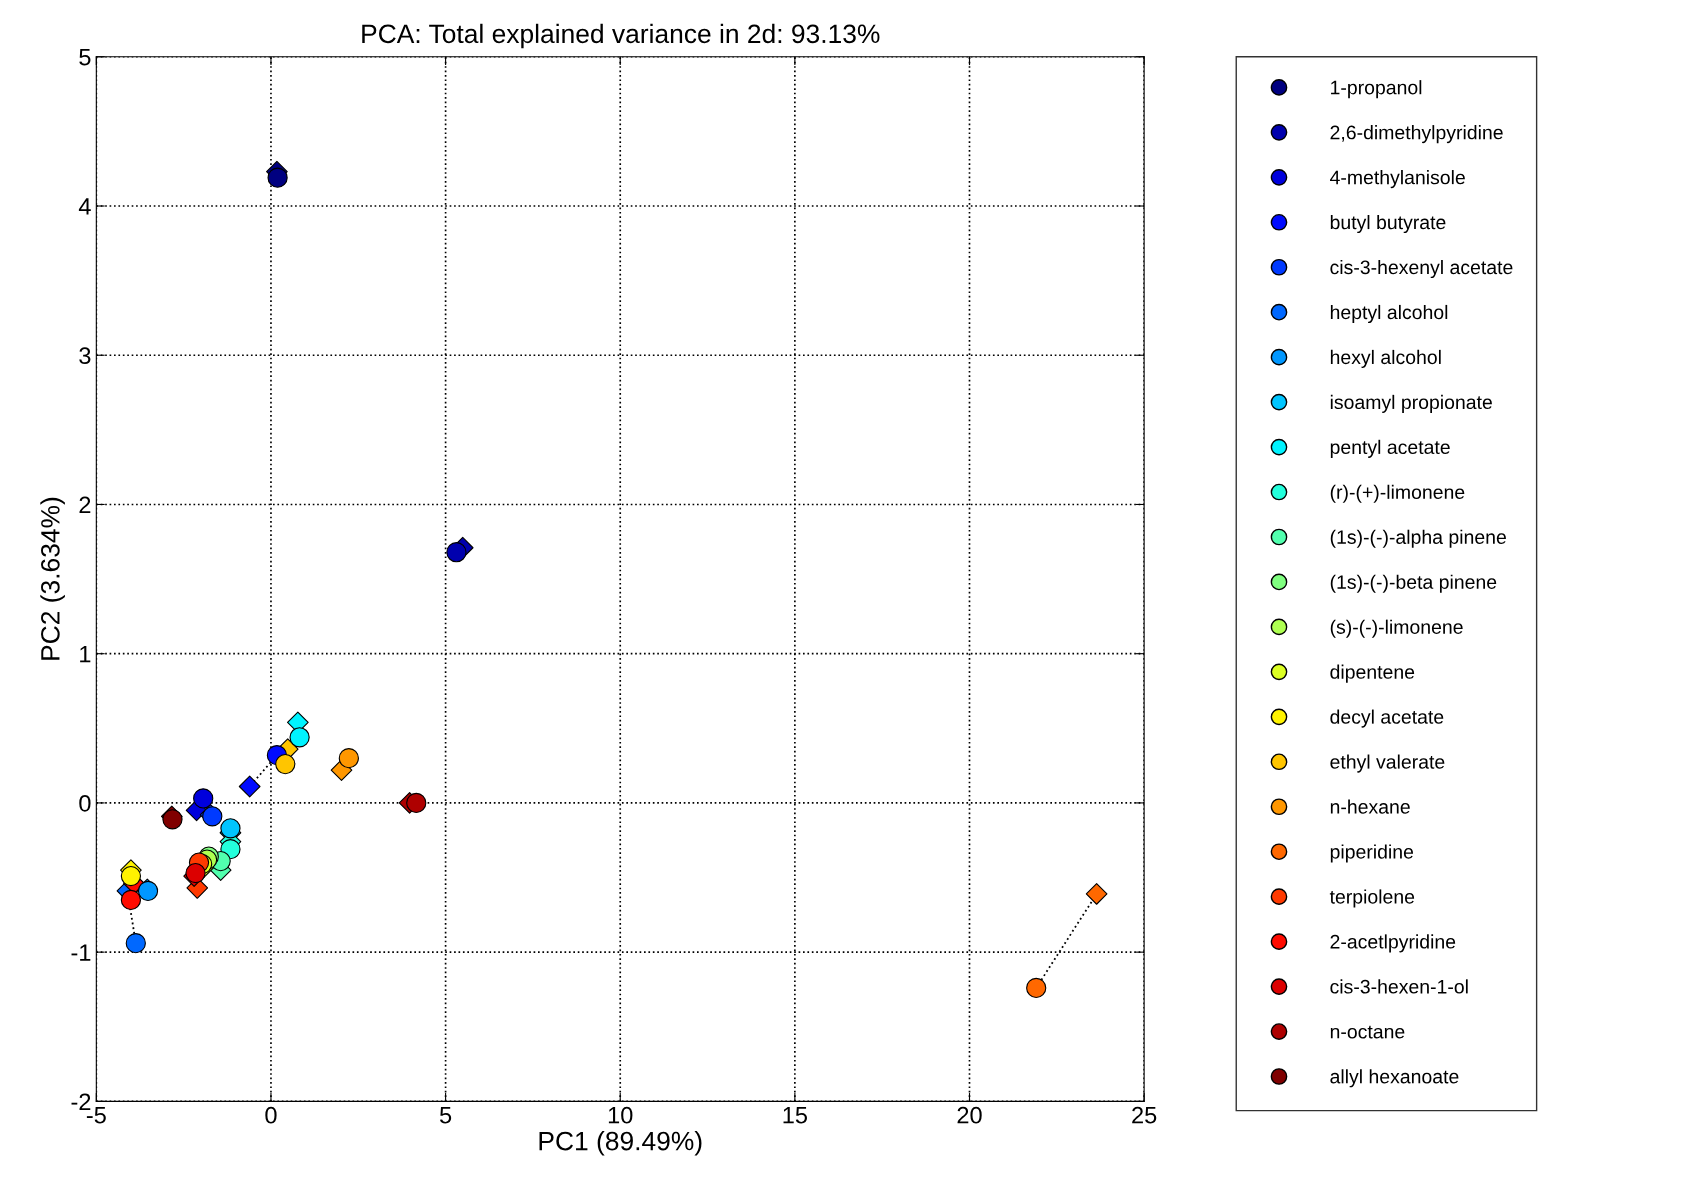 The height and width of the screenshot is (1183, 1690). I want to click on legend-label: butyl butyrate, so click(1388, 224).